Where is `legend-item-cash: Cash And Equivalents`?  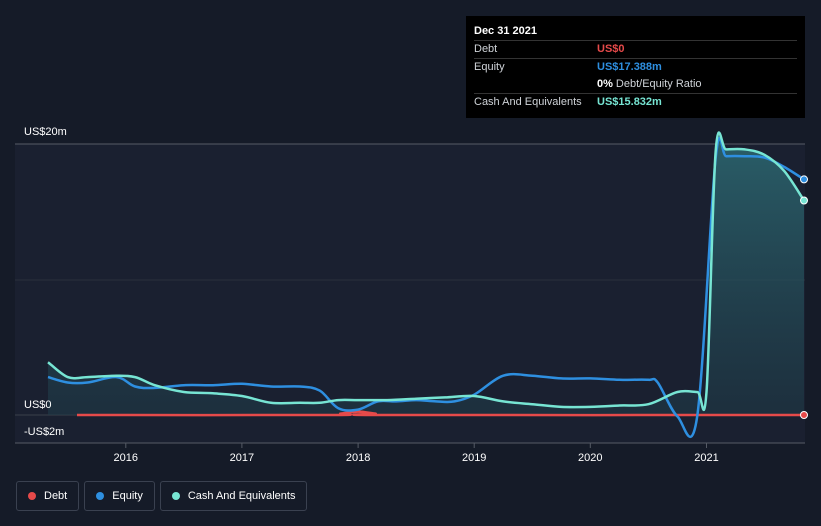 legend-item-cash: Cash And Equivalents is located at coordinates (233, 496).